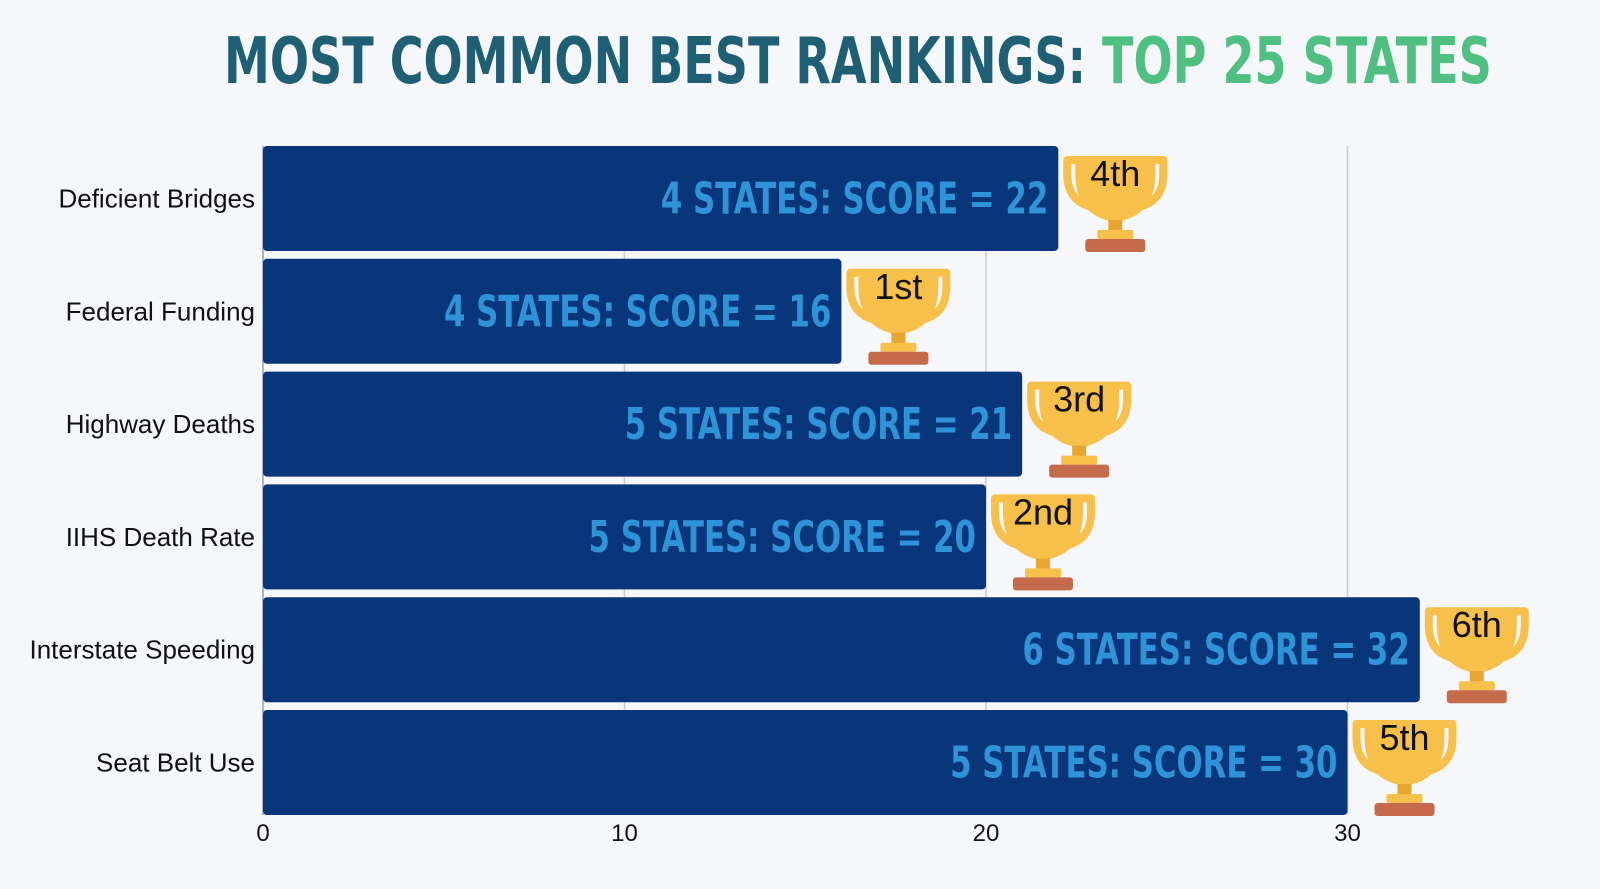  What do you see at coordinates (160, 424) in the screenshot?
I see `category-label: Highway Deaths` at bounding box center [160, 424].